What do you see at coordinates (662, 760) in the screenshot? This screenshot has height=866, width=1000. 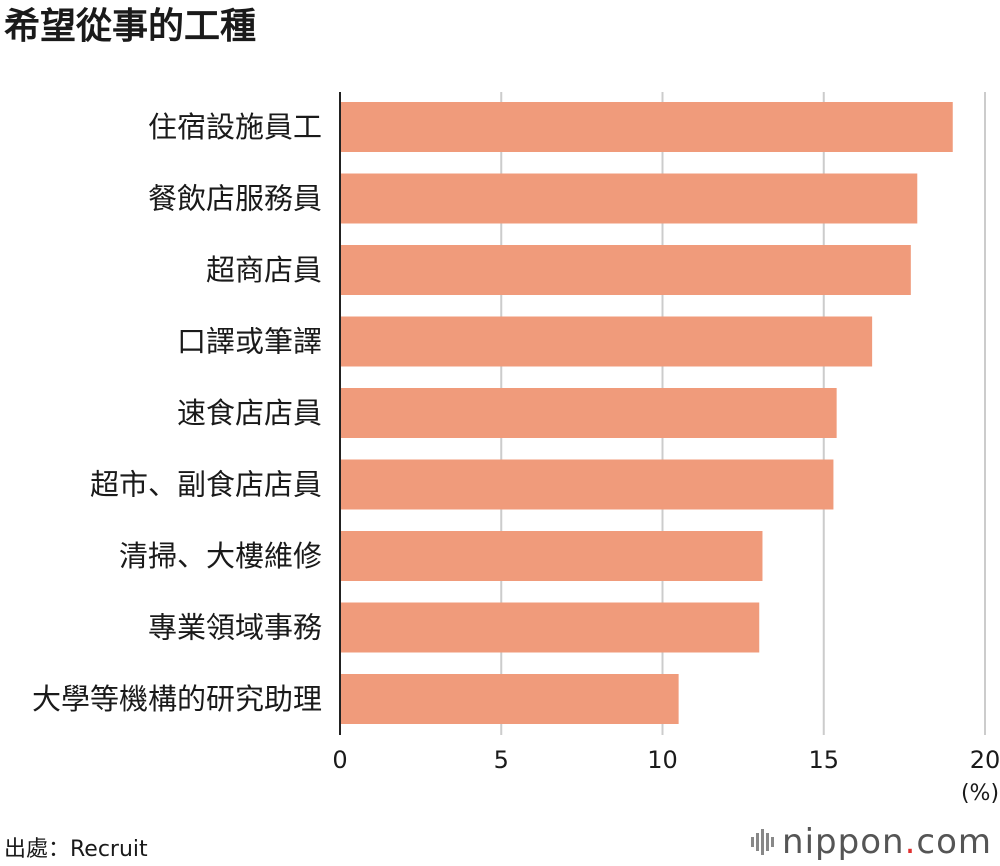 I see `tick-label-2: 10` at bounding box center [662, 760].